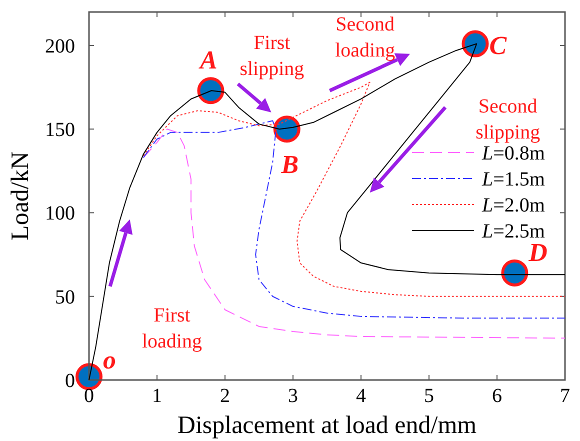  Describe the element at coordinates (157, 396) in the screenshot. I see `x-tick-label: 1` at that location.